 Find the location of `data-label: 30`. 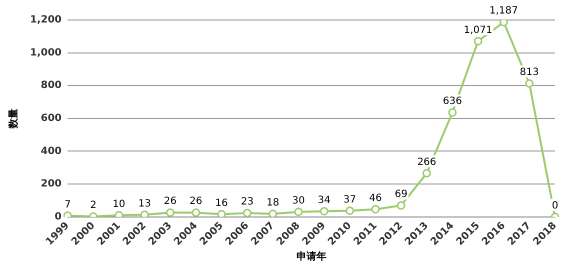

data-label: 30 is located at coordinates (298, 201).